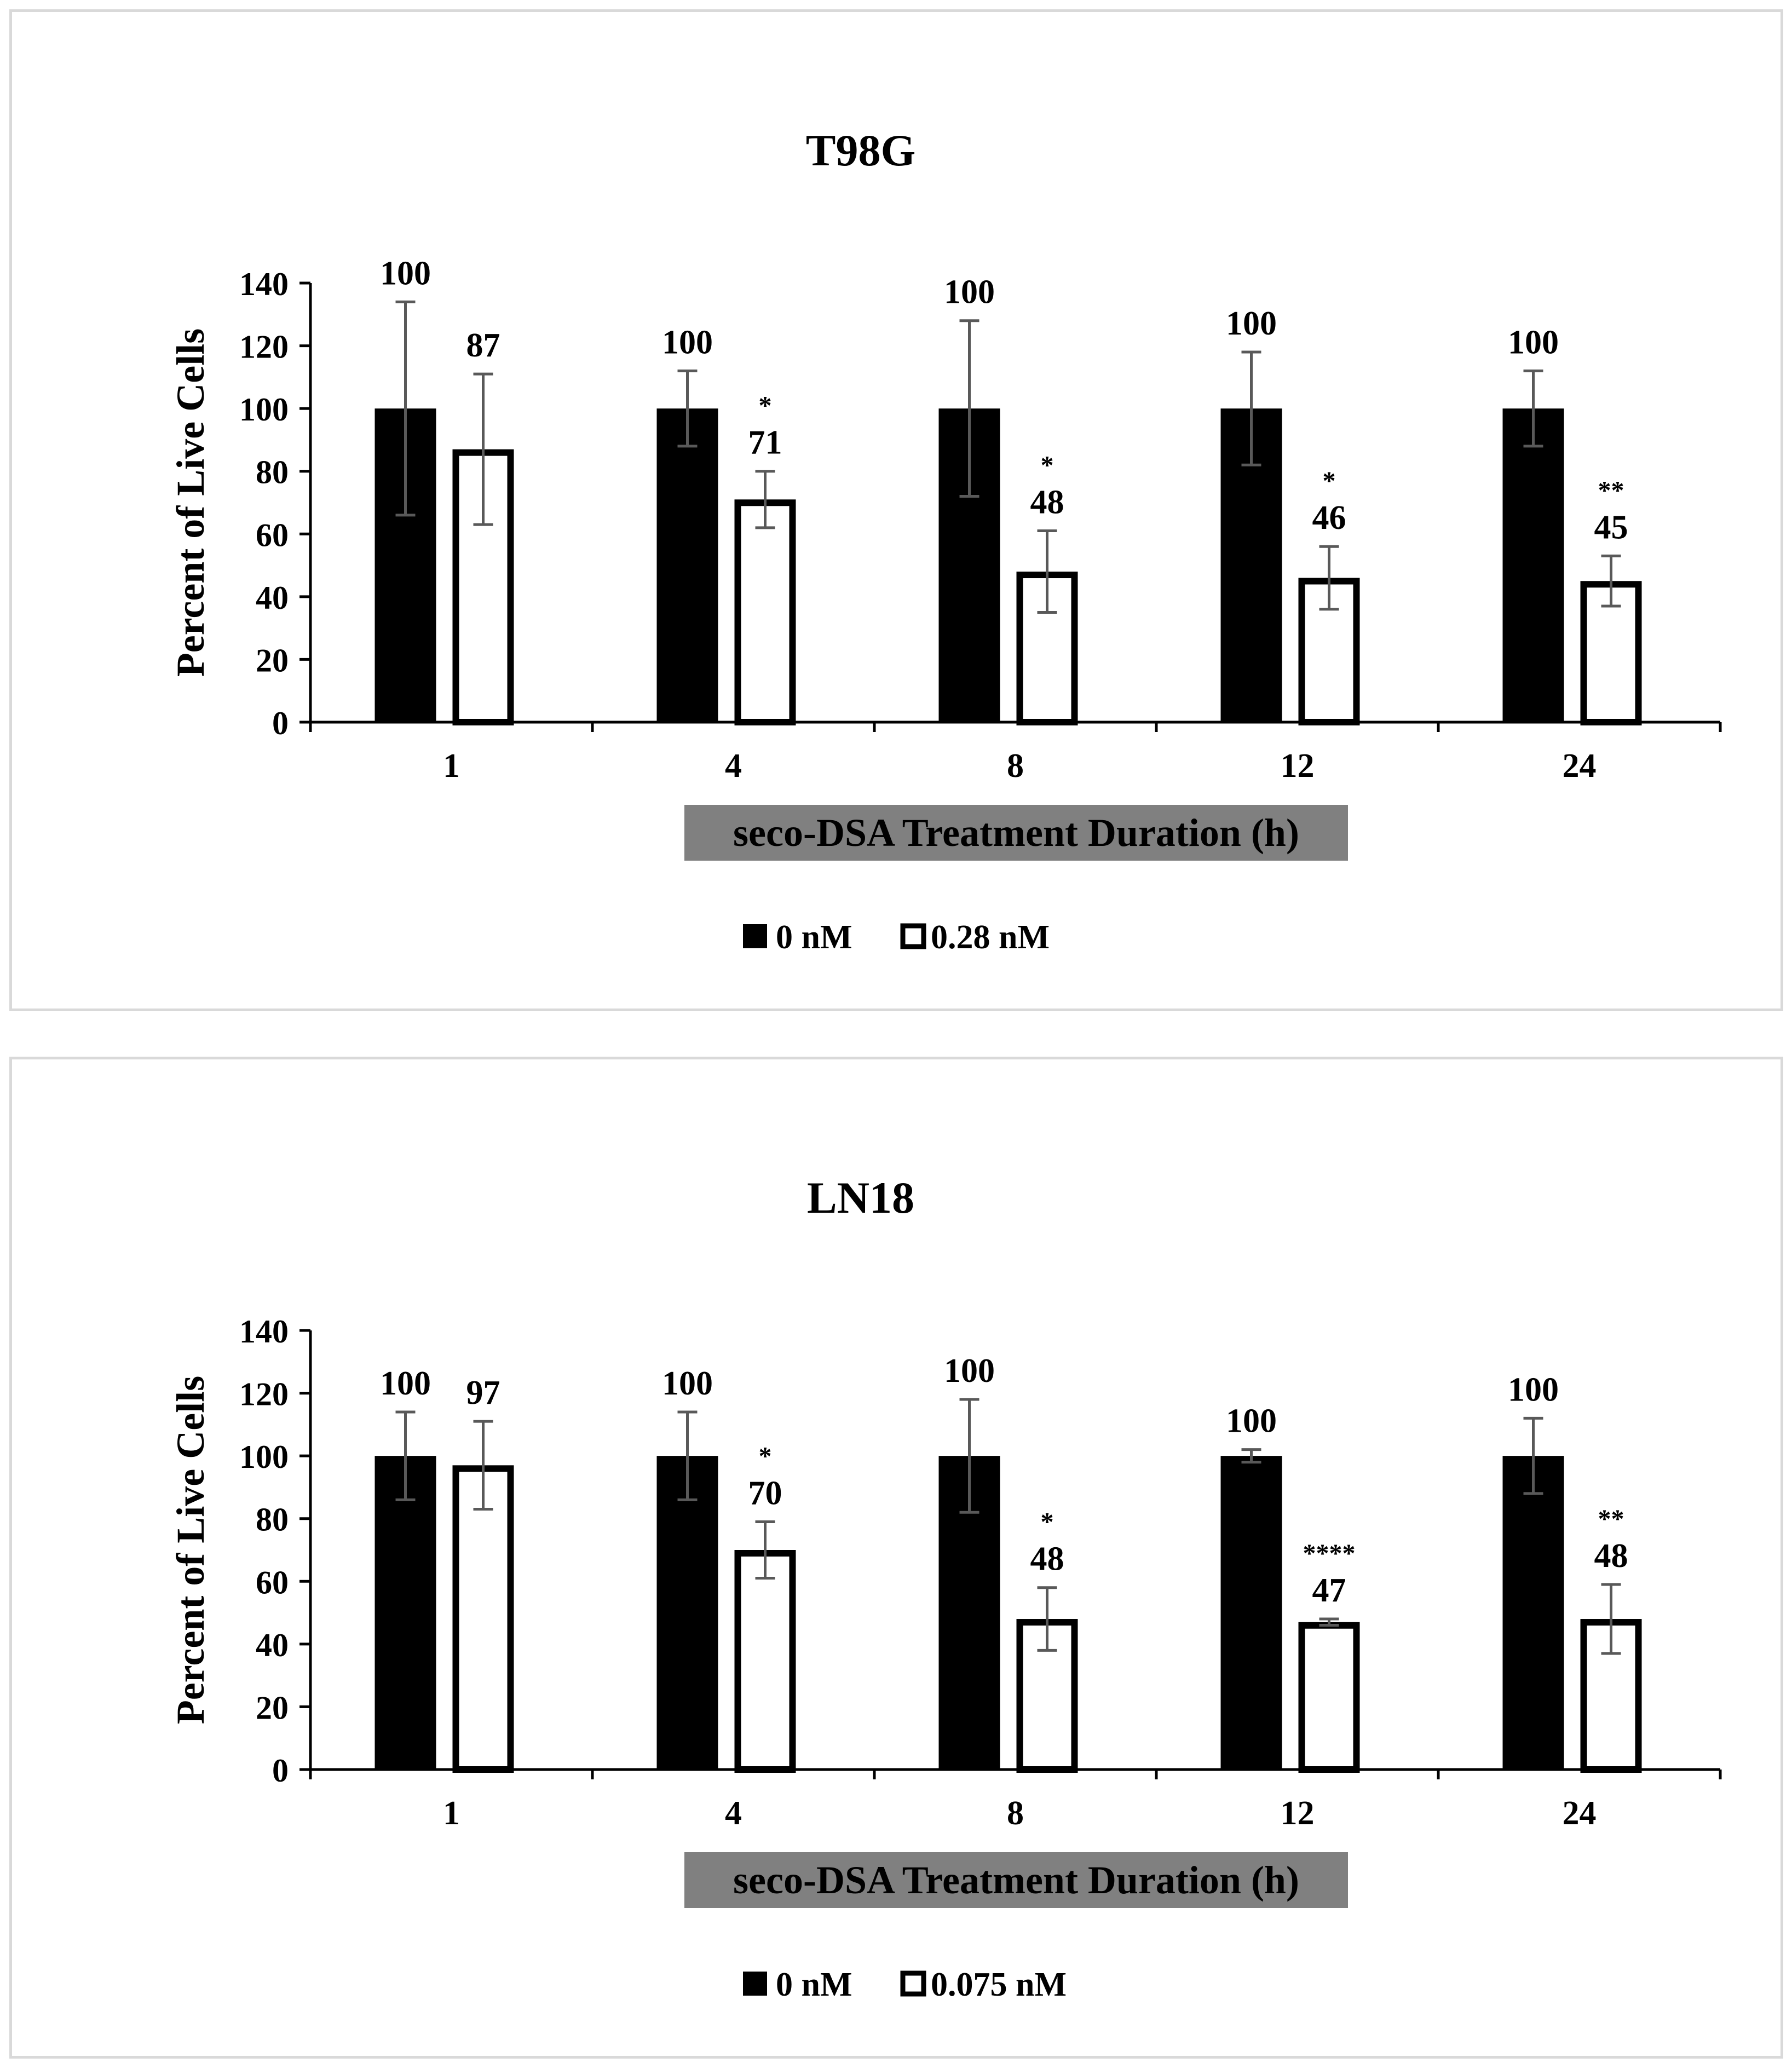  Describe the element at coordinates (990, 937) in the screenshot. I see `legend-label: 0.28 nM` at that location.